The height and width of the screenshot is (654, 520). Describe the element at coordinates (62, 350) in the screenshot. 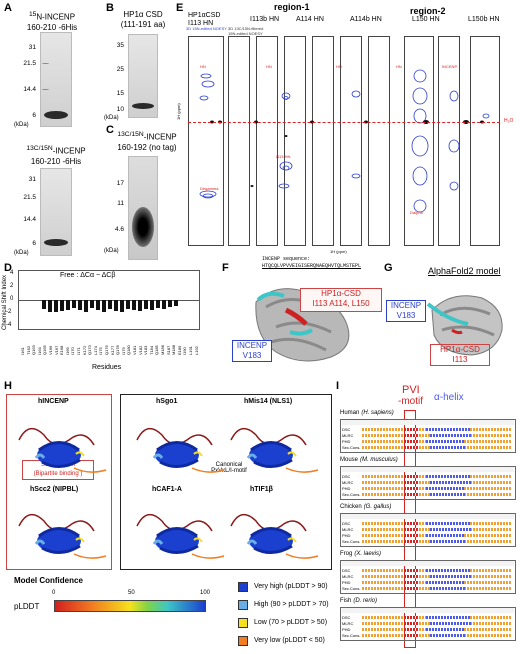

I see `csi-residue-label: E168` at that location.